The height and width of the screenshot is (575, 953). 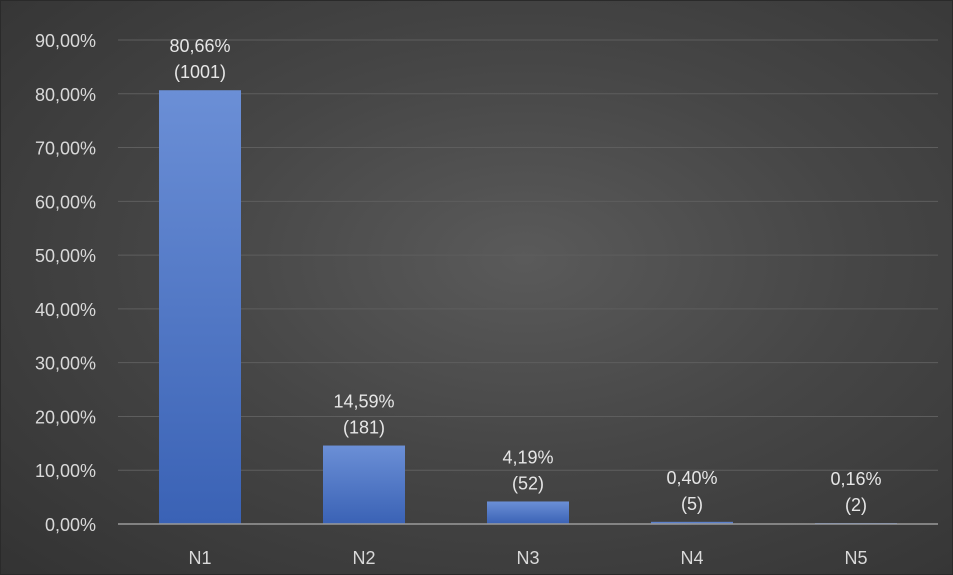 What do you see at coordinates (364, 428) in the screenshot?
I see `data-label-count: (181)` at bounding box center [364, 428].